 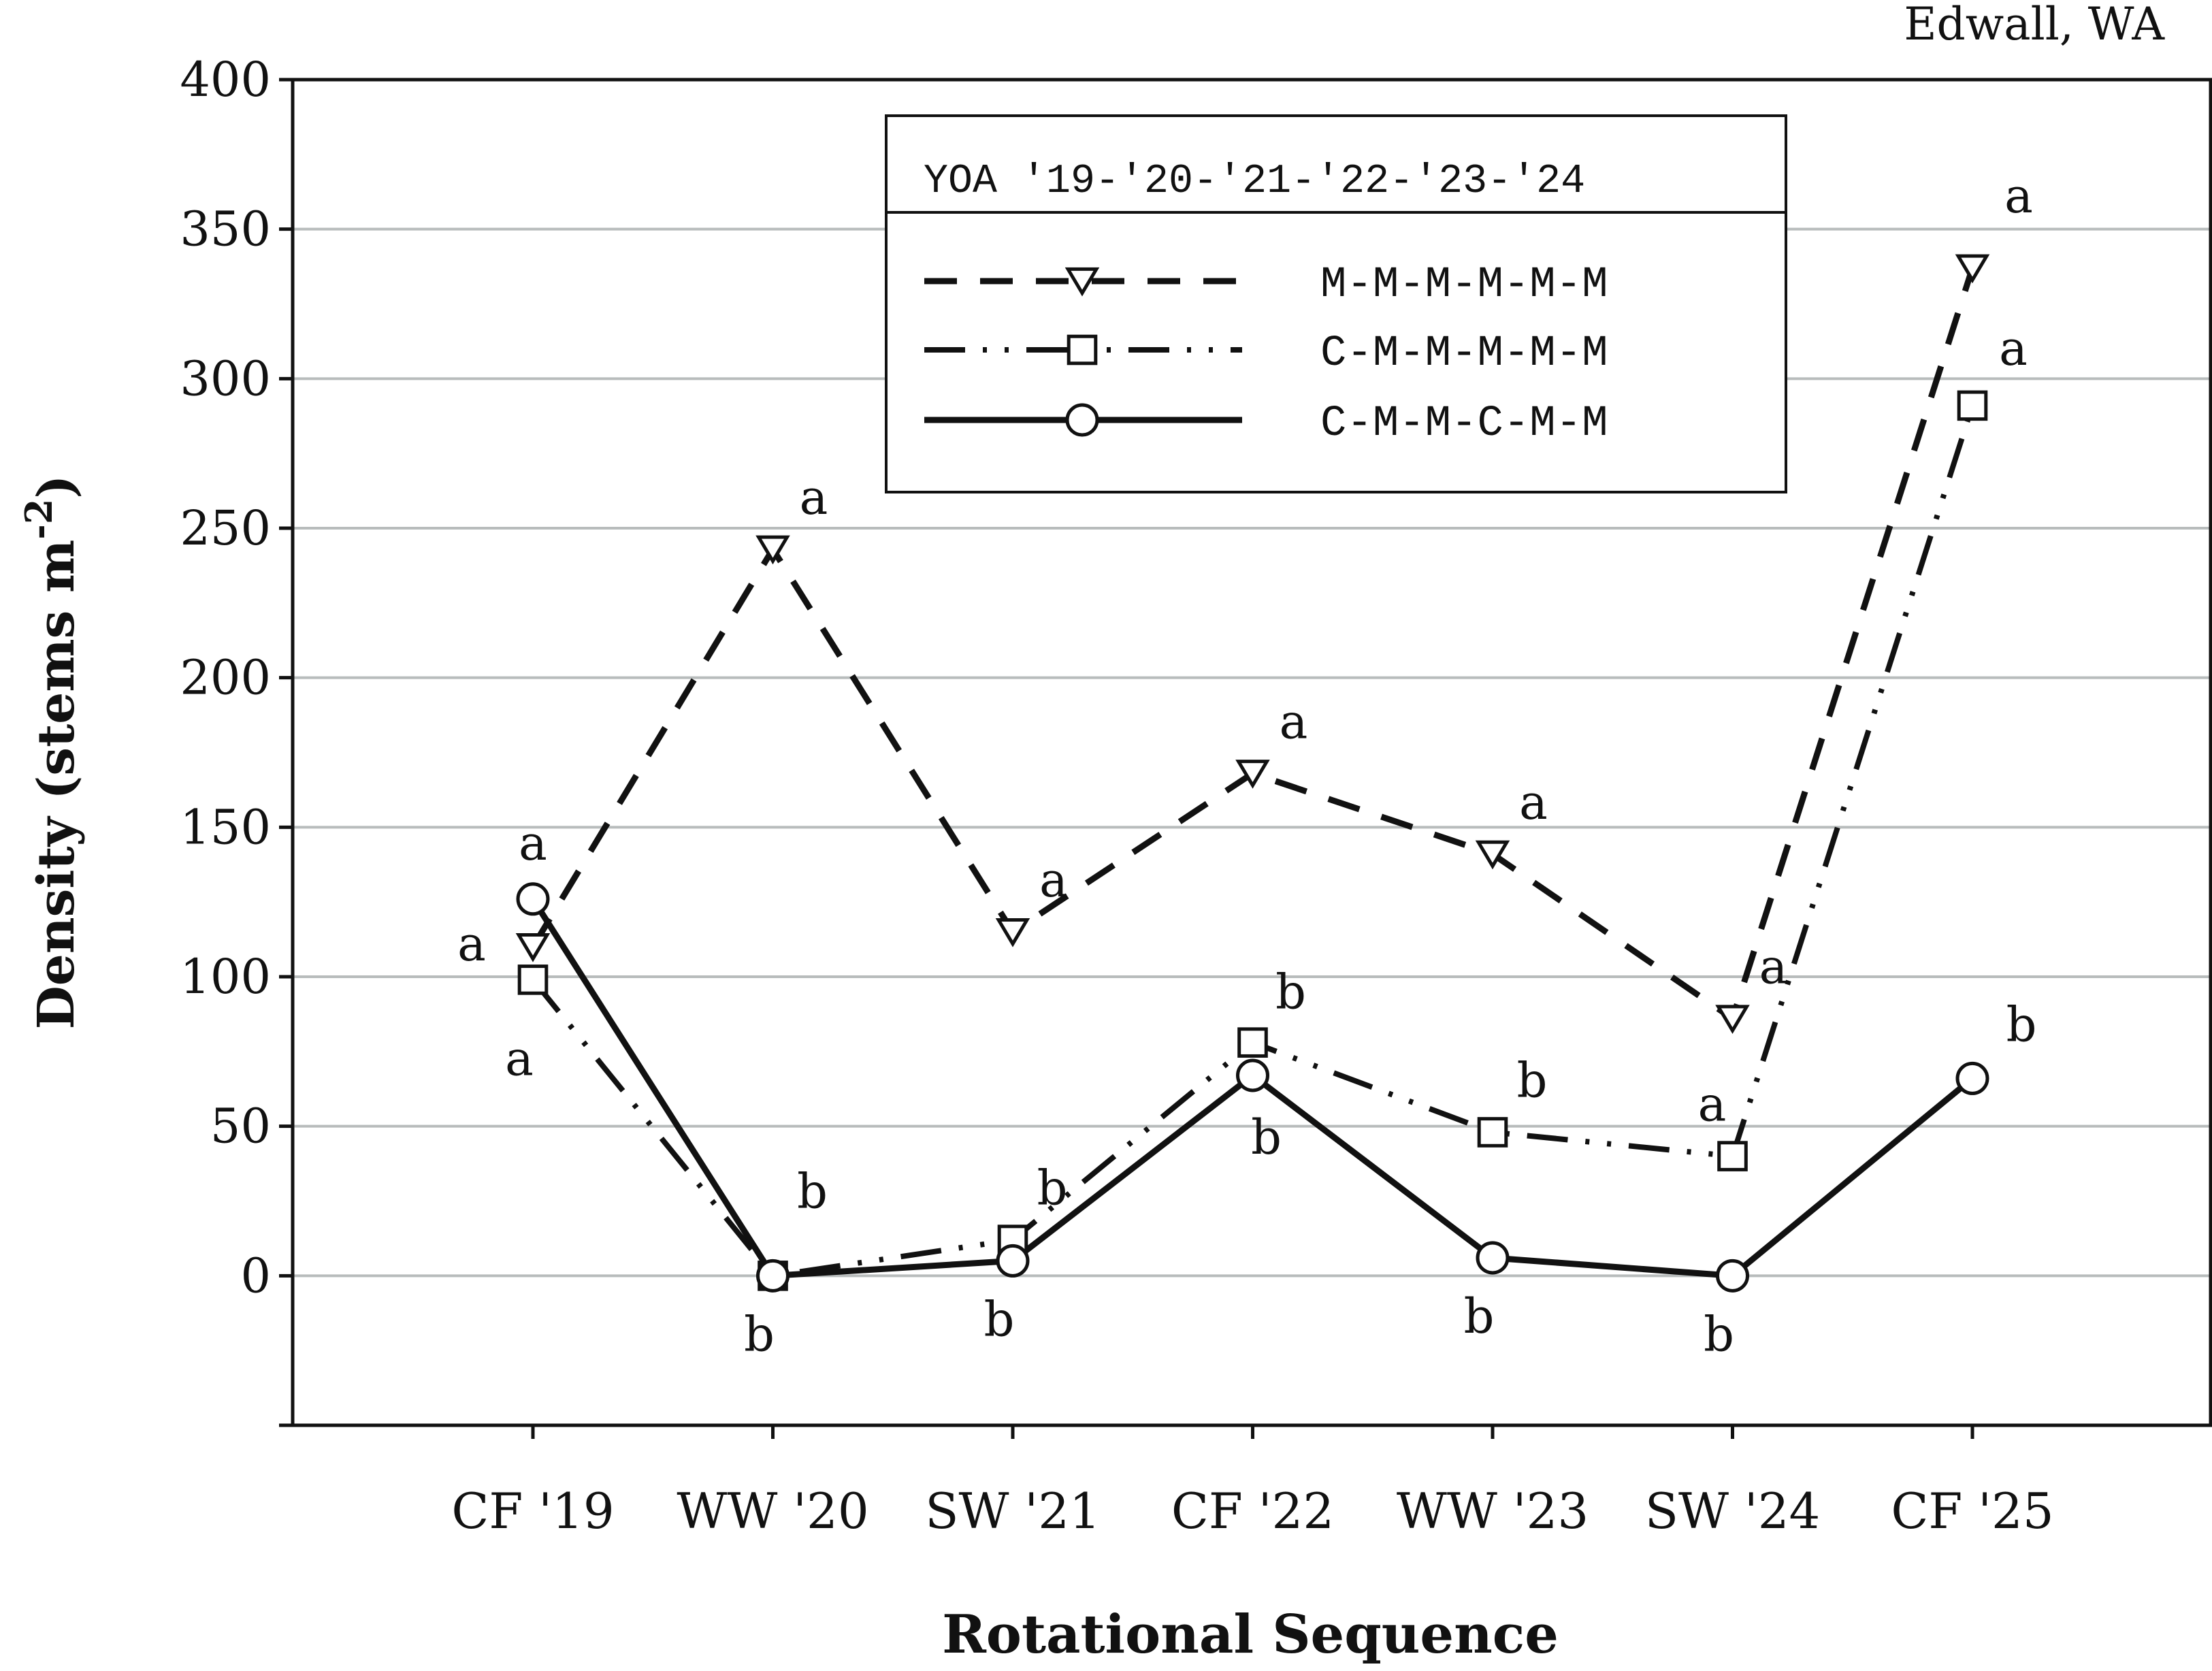 What do you see at coordinates (225, 378) in the screenshot?
I see `y-tick-label: 300` at bounding box center [225, 378].